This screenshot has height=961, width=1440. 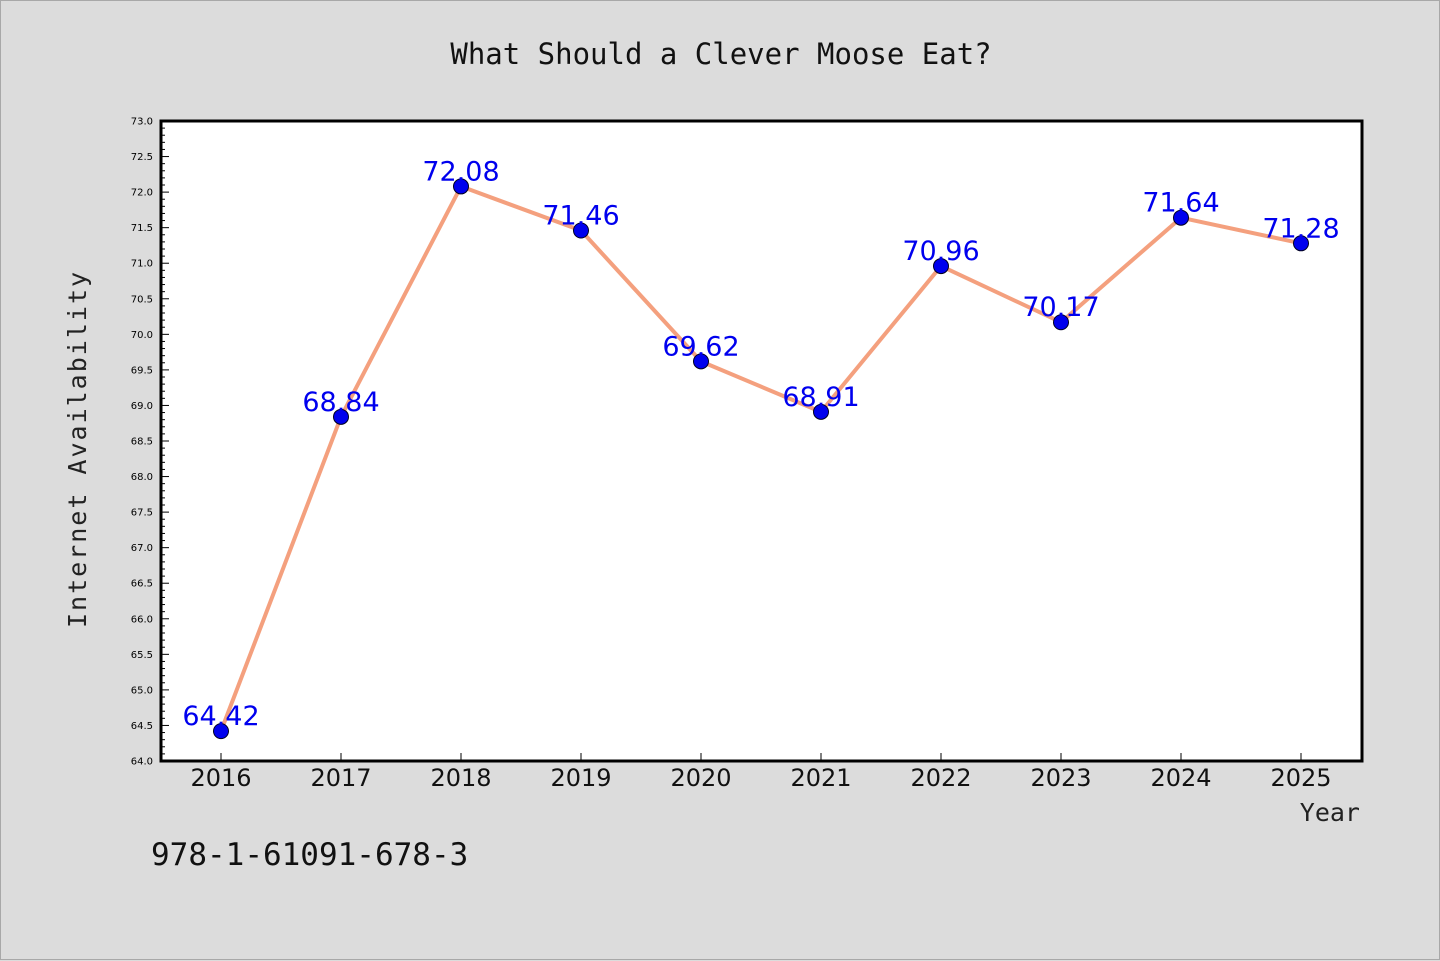 I want to click on x-tick-label: 2024, so click(x=1180, y=778).